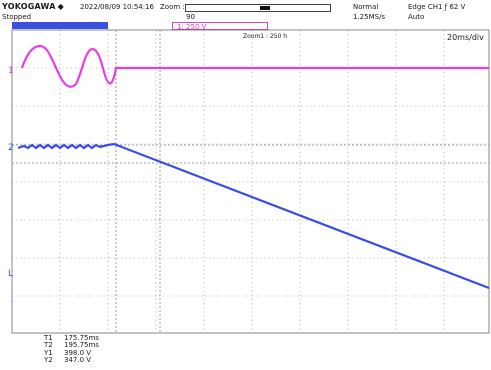 The width and height of the screenshot is (491, 370). Describe the element at coordinates (48, 345) in the screenshot. I see `cursor-key: T2` at that location.